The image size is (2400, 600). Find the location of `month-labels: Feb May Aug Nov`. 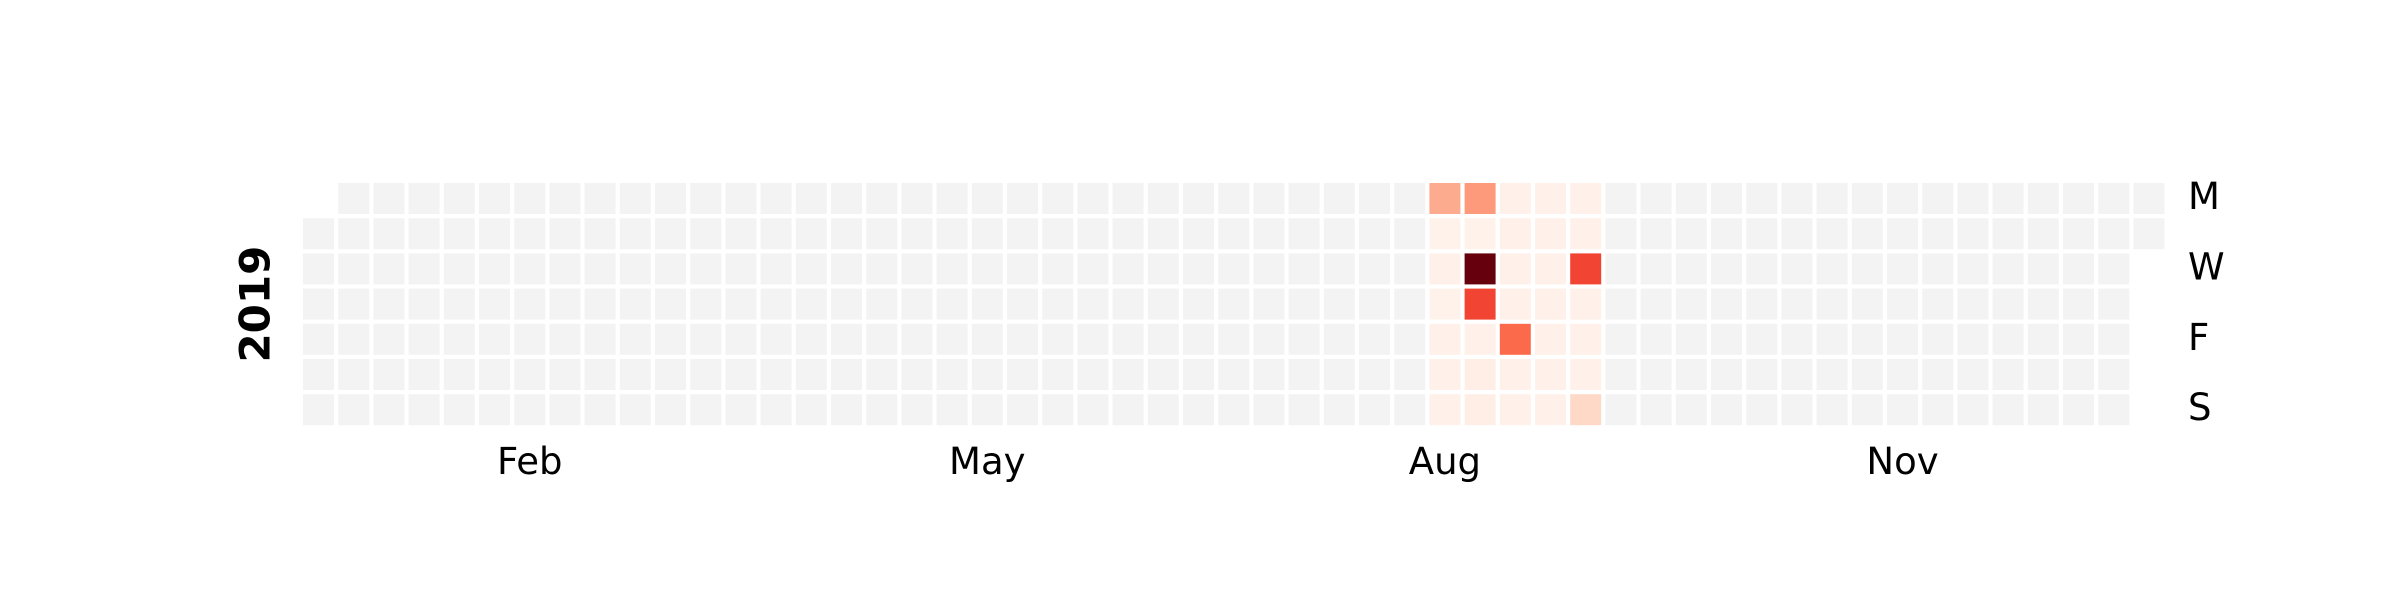

month-labels: Feb May Aug Nov is located at coordinates (1218, 461).